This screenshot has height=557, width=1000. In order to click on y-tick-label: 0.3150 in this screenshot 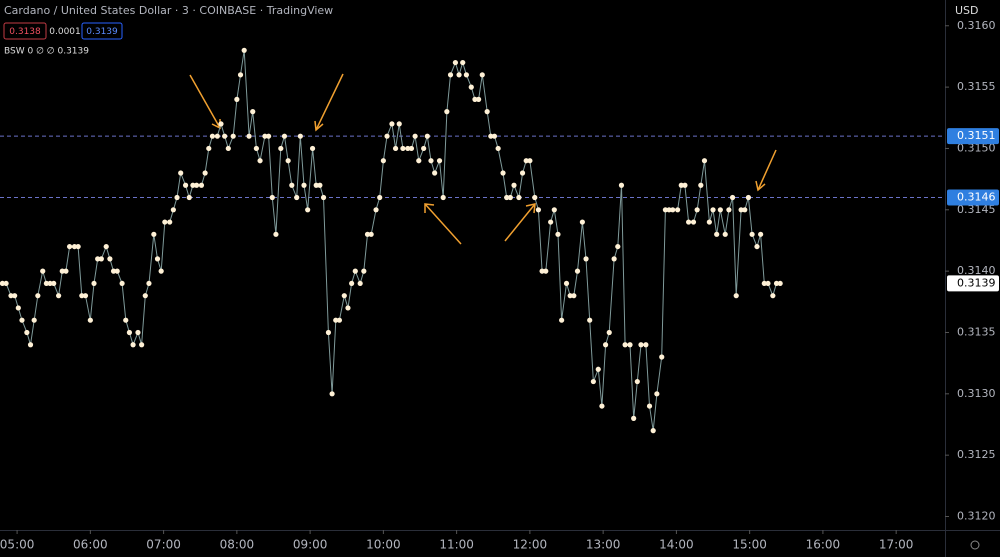, I will do `click(976, 147)`.